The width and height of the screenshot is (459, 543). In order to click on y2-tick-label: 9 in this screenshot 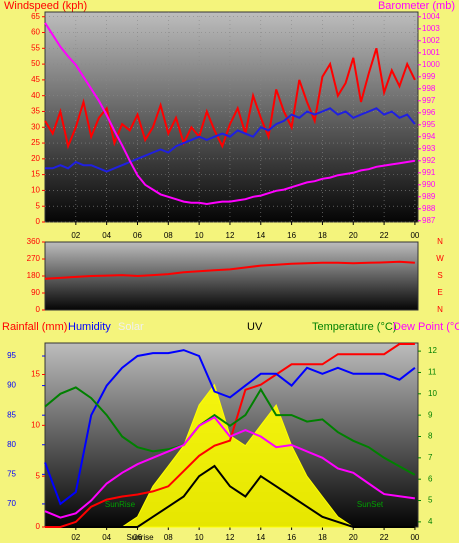, I will do `click(430, 414)`.